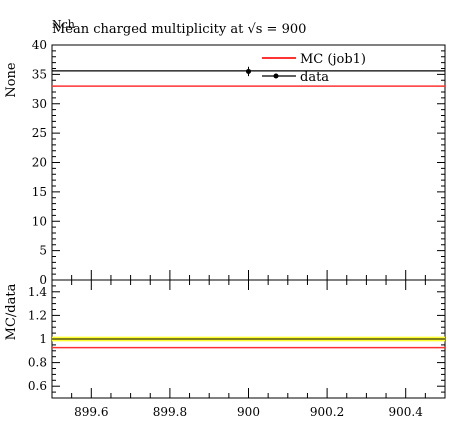 This screenshot has width=461, height=422. I want to click on upper-y-tick-label: 0, so click(43, 280).